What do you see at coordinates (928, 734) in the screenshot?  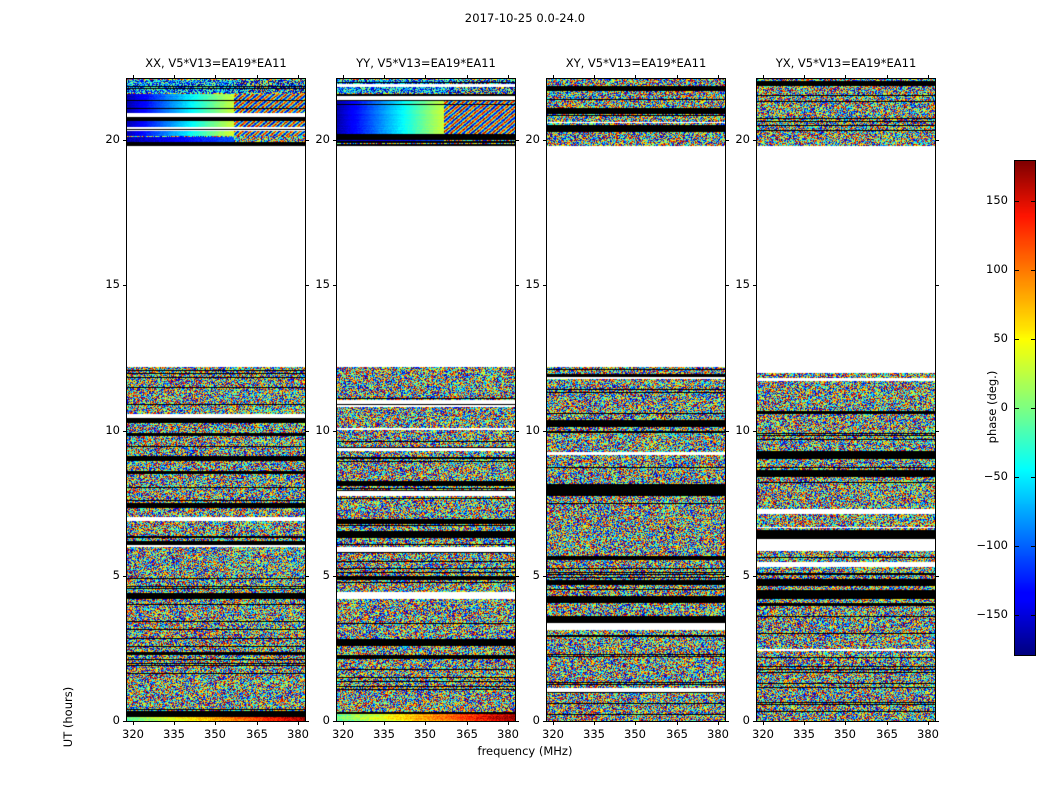 I see `x-tick-label-yx-380: 380` at bounding box center [928, 734].